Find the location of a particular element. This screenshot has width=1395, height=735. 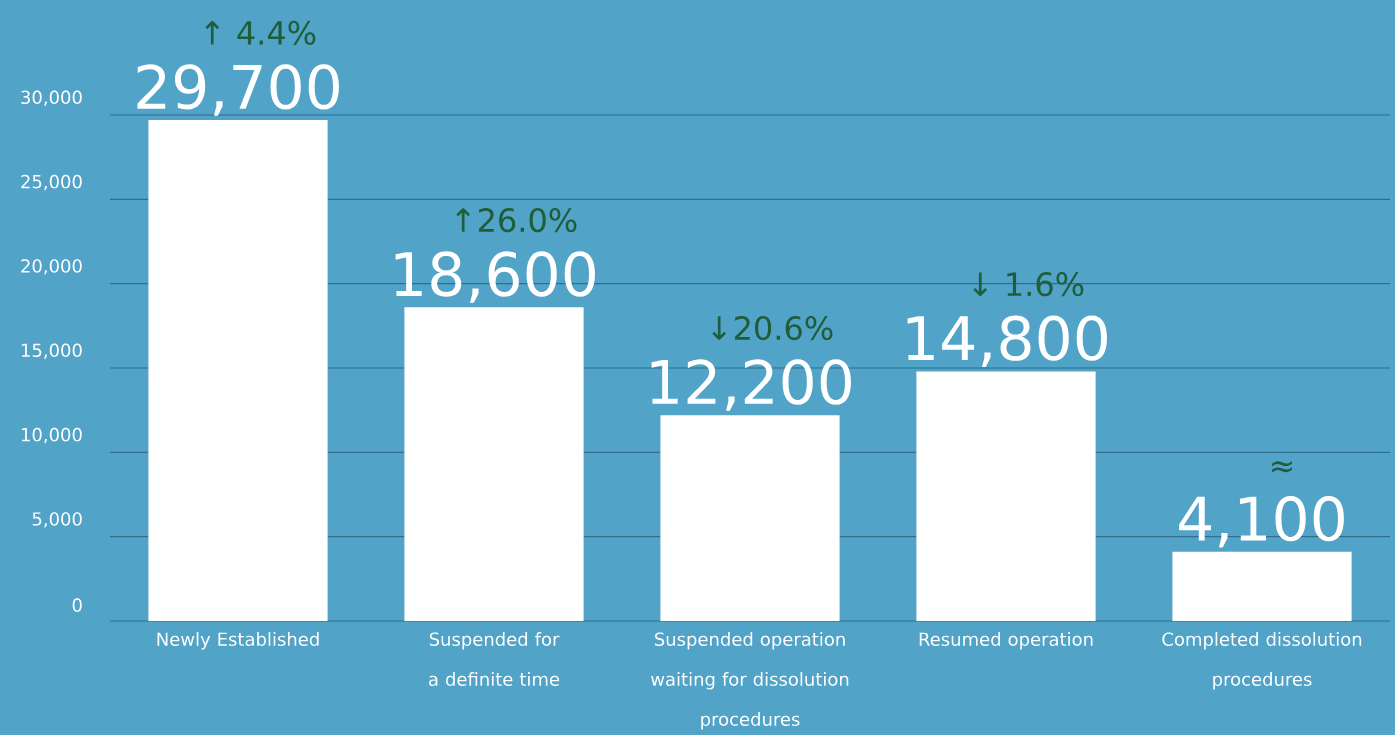

y-tick-label: 0 is located at coordinates (77, 605).